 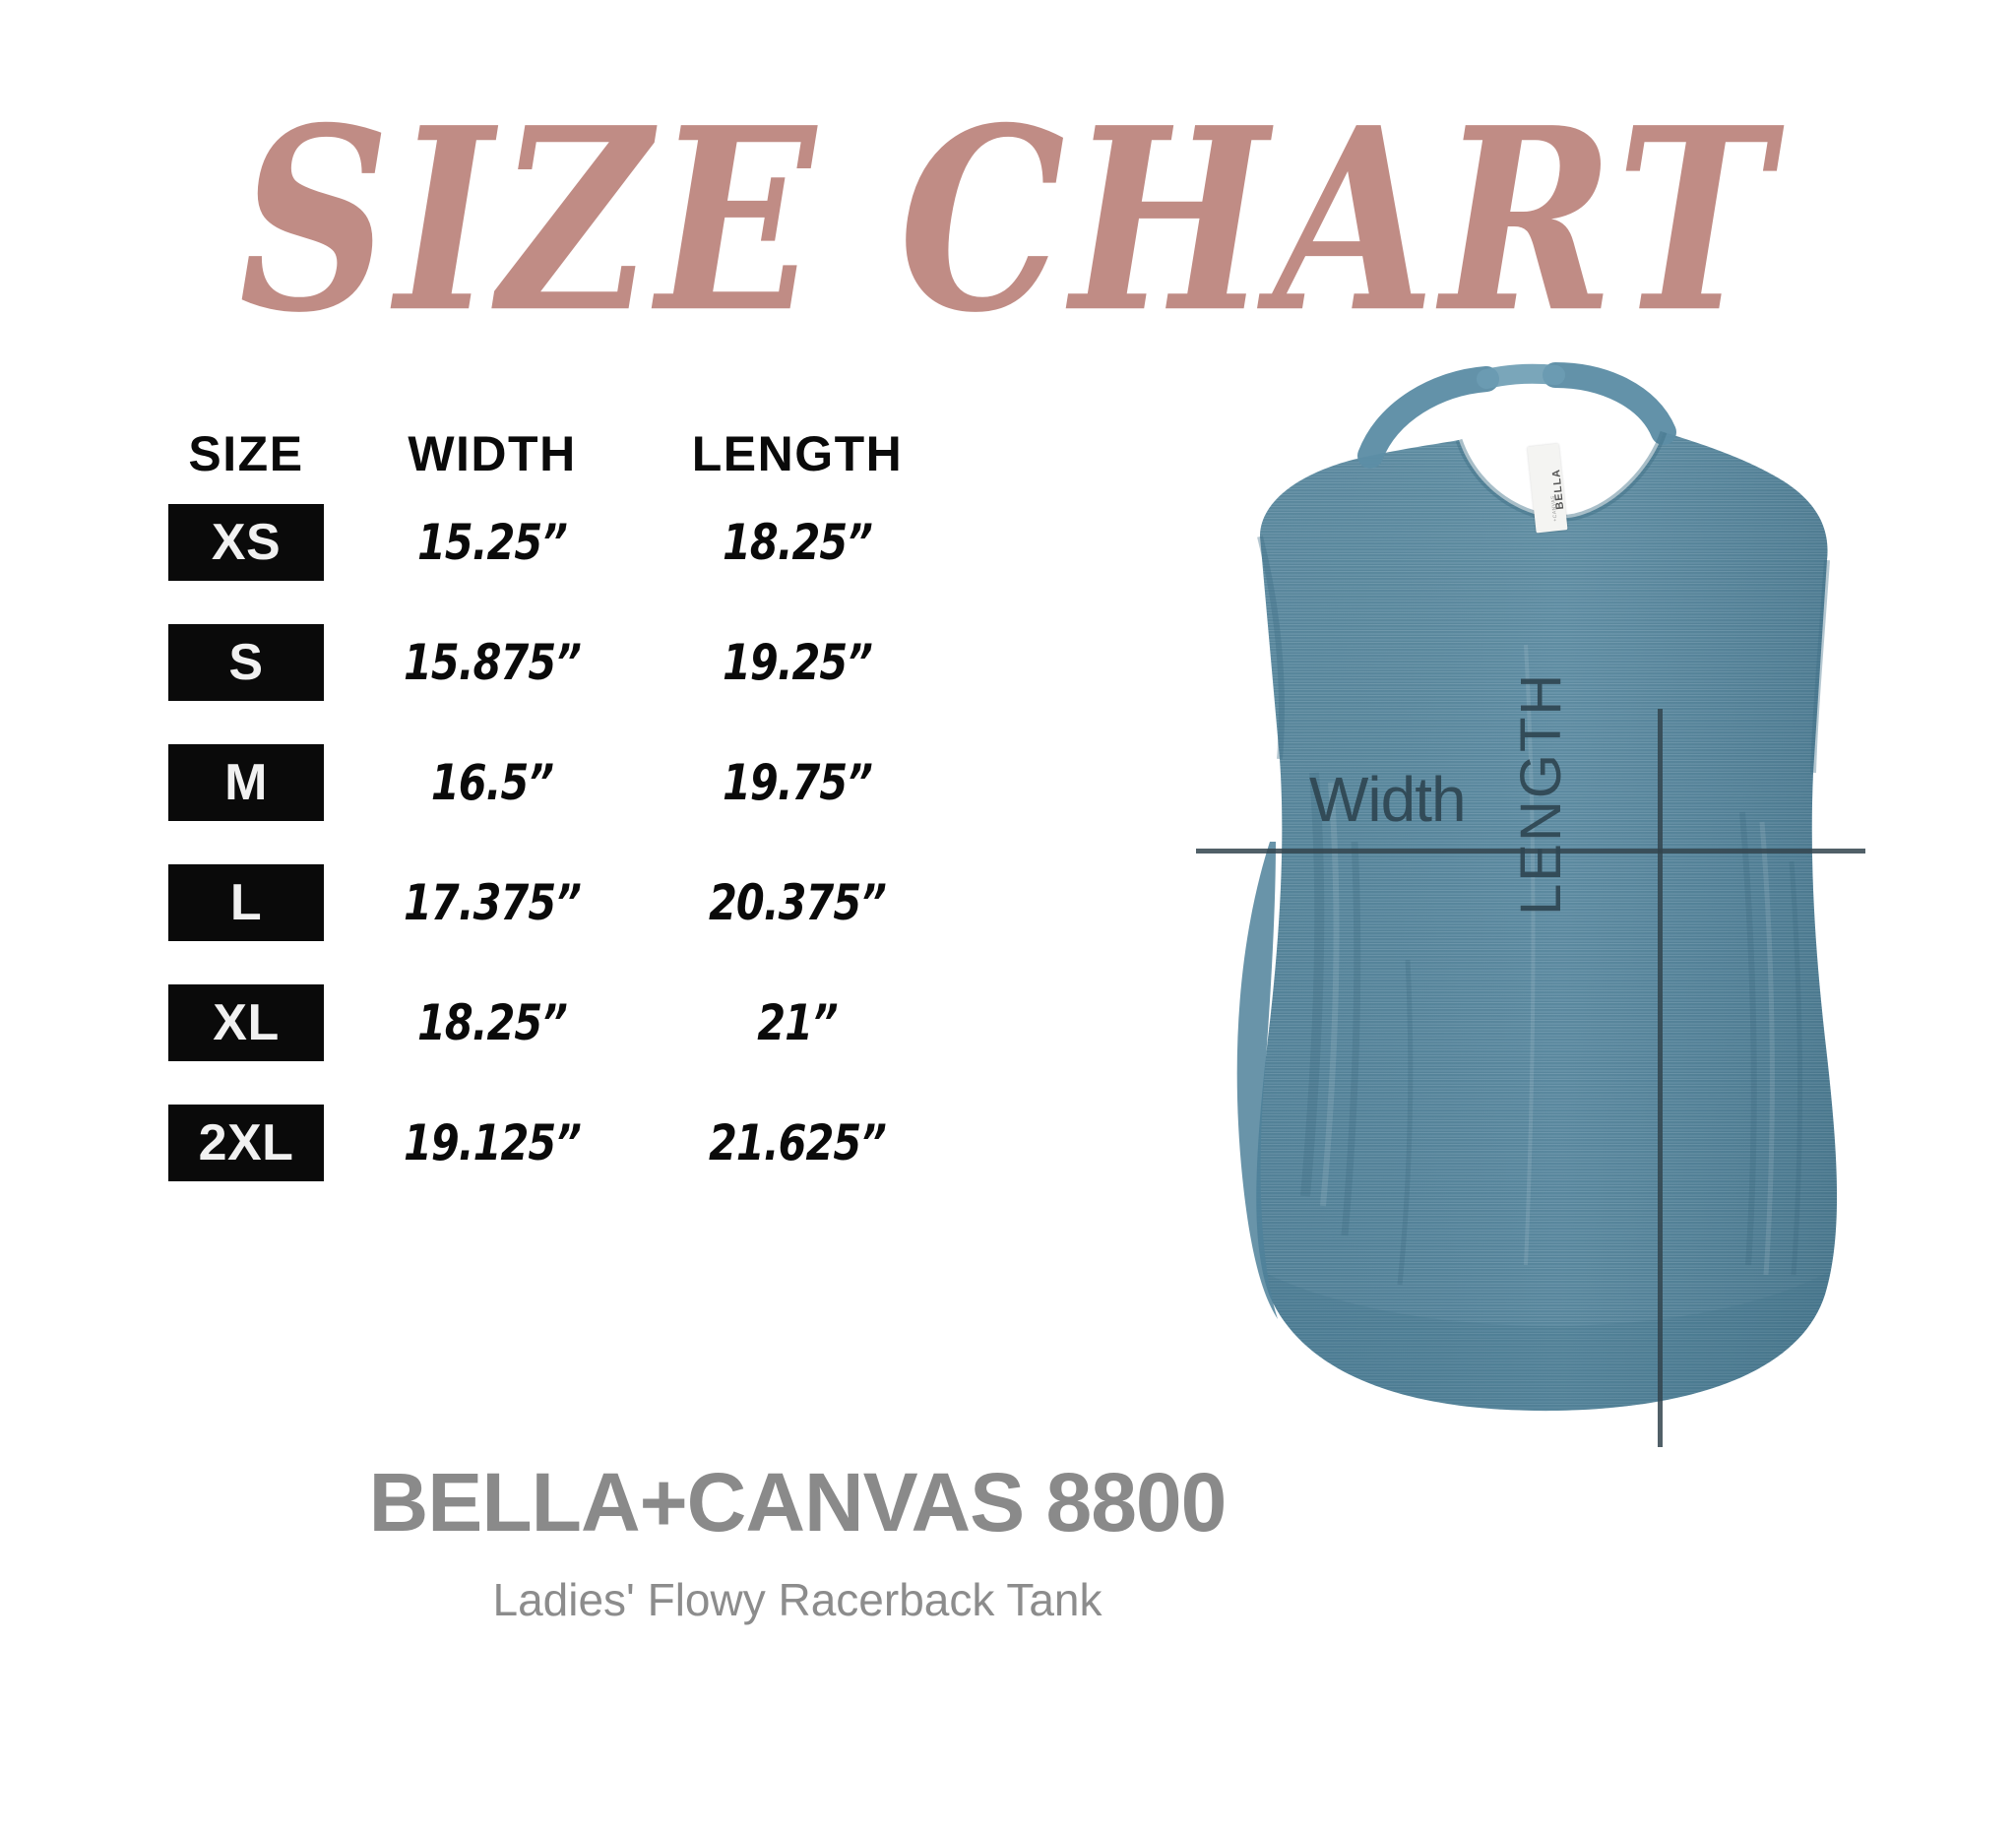 I want to click on length-value-xs: 18.25”, so click(x=797, y=542).